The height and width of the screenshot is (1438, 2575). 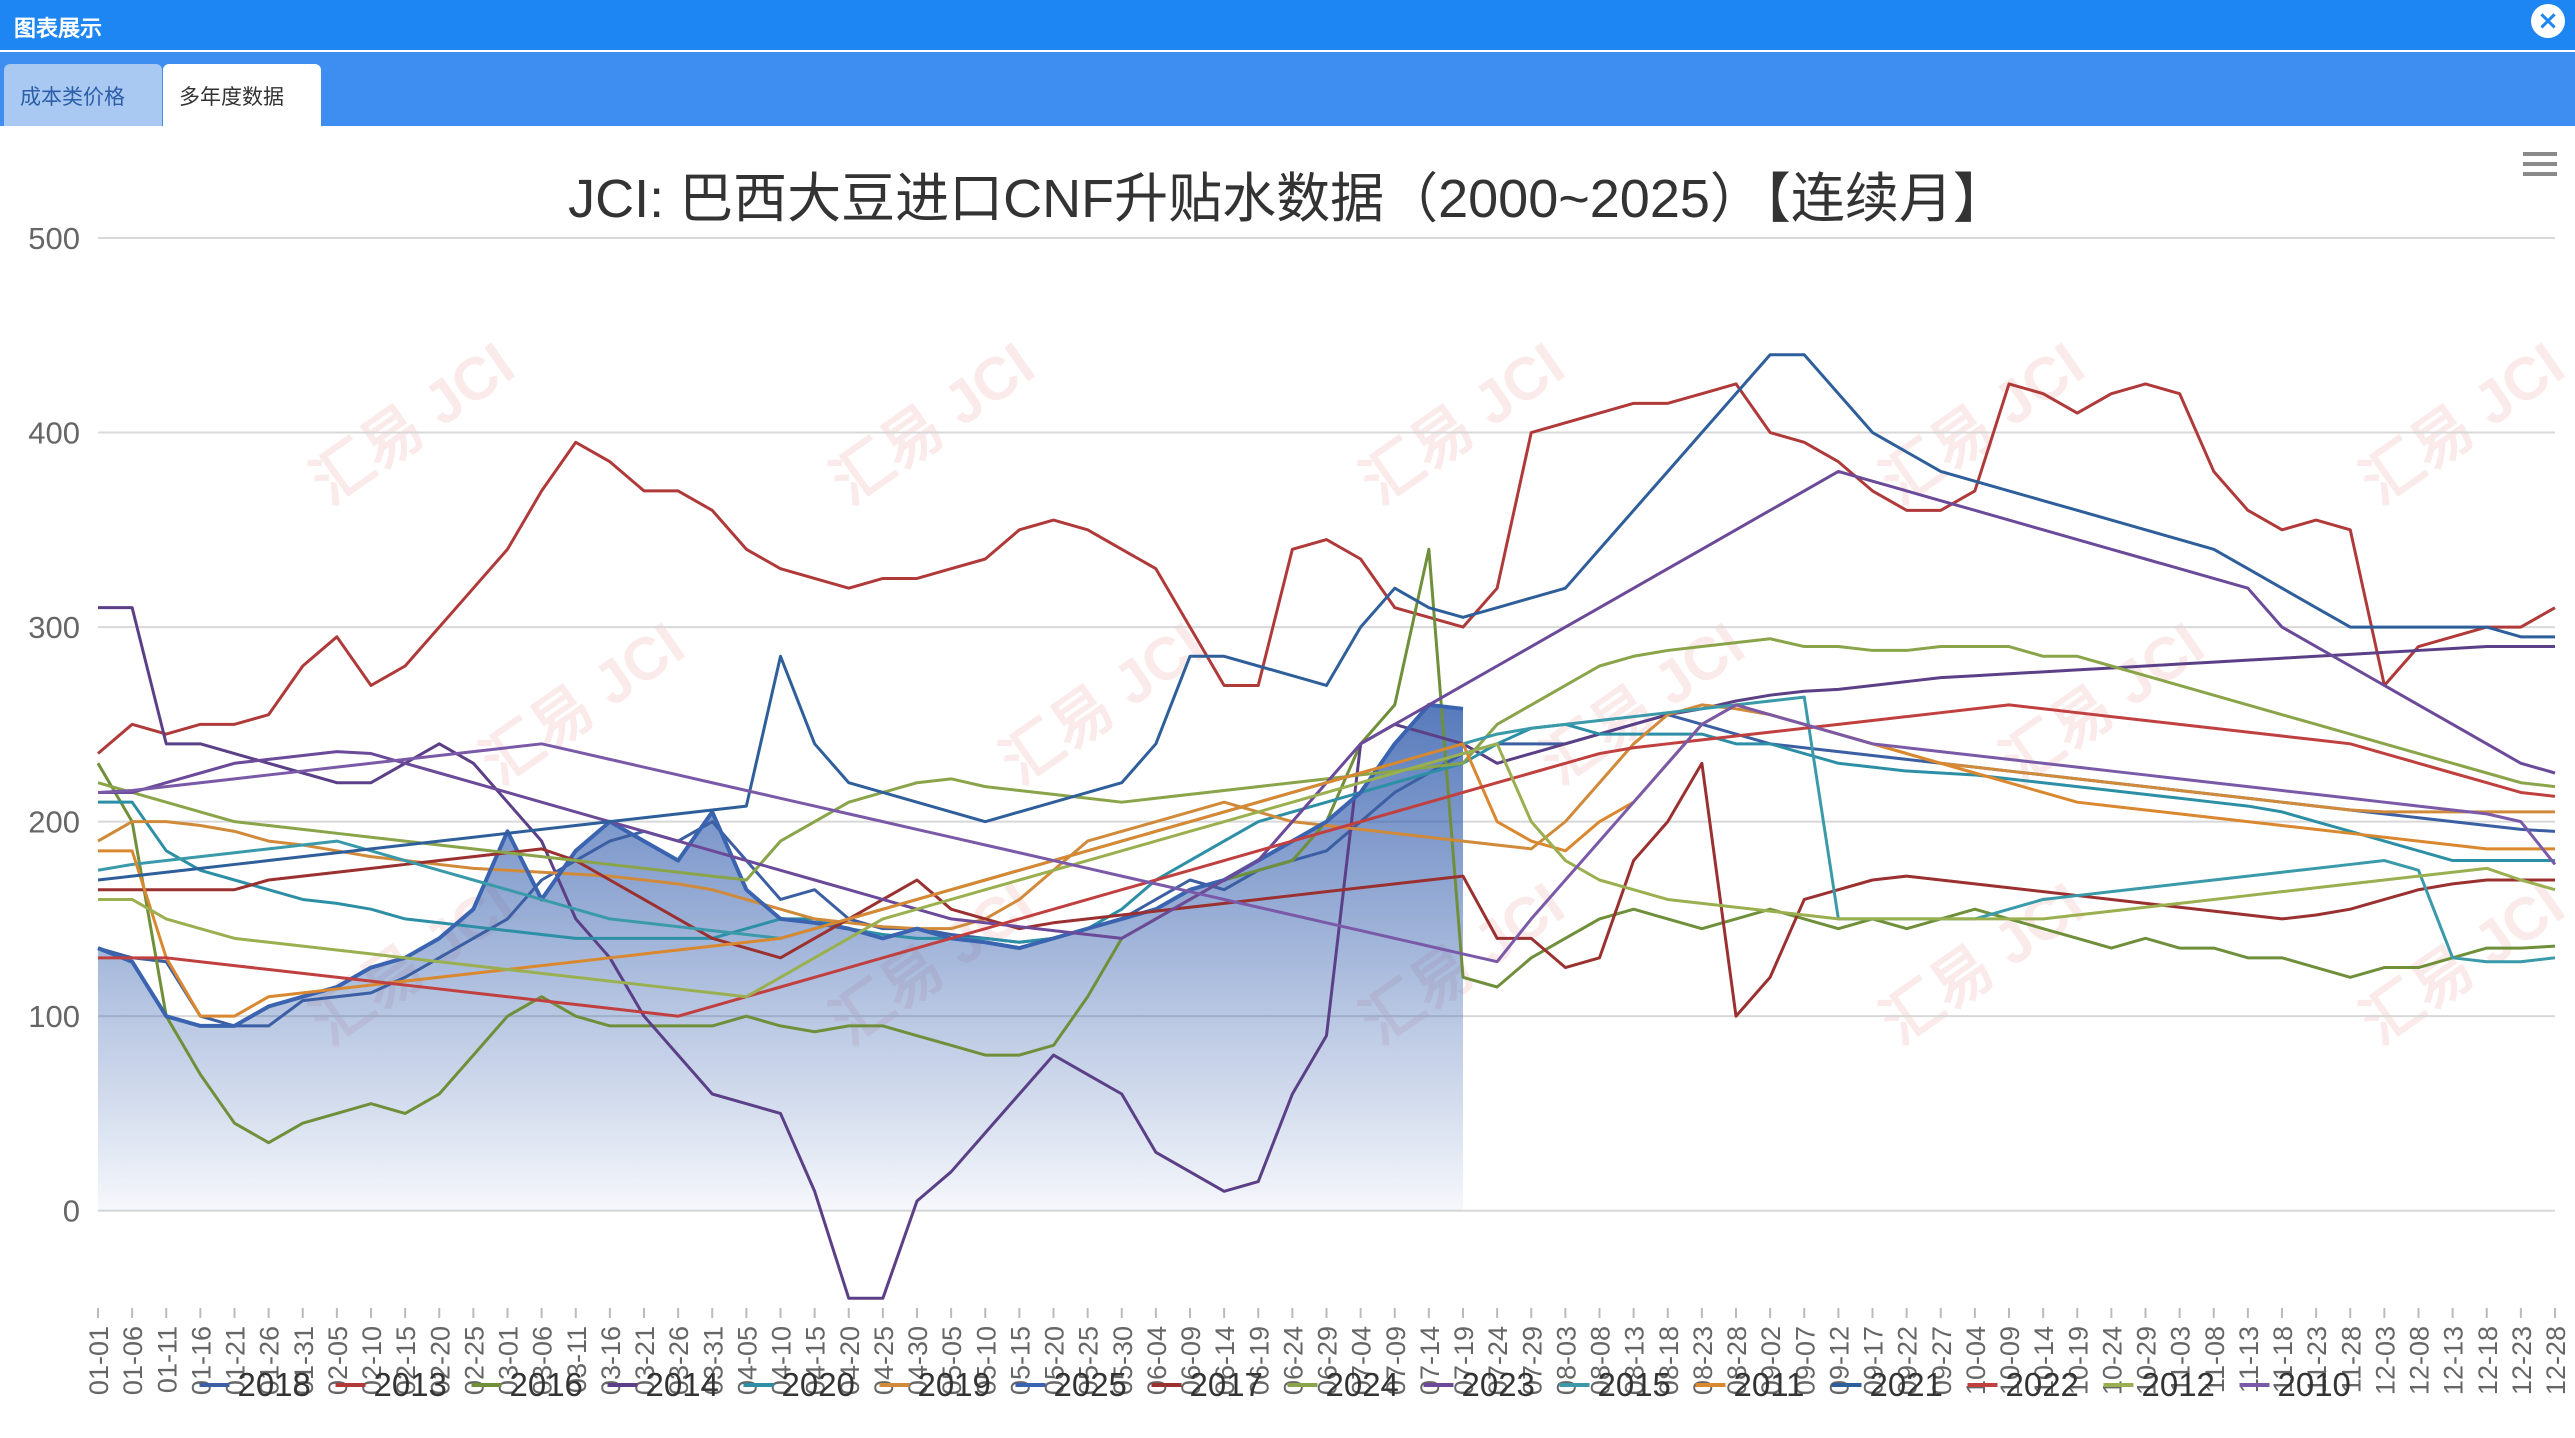 I want to click on x-tick-label: 05-25, so click(x=1089, y=1360).